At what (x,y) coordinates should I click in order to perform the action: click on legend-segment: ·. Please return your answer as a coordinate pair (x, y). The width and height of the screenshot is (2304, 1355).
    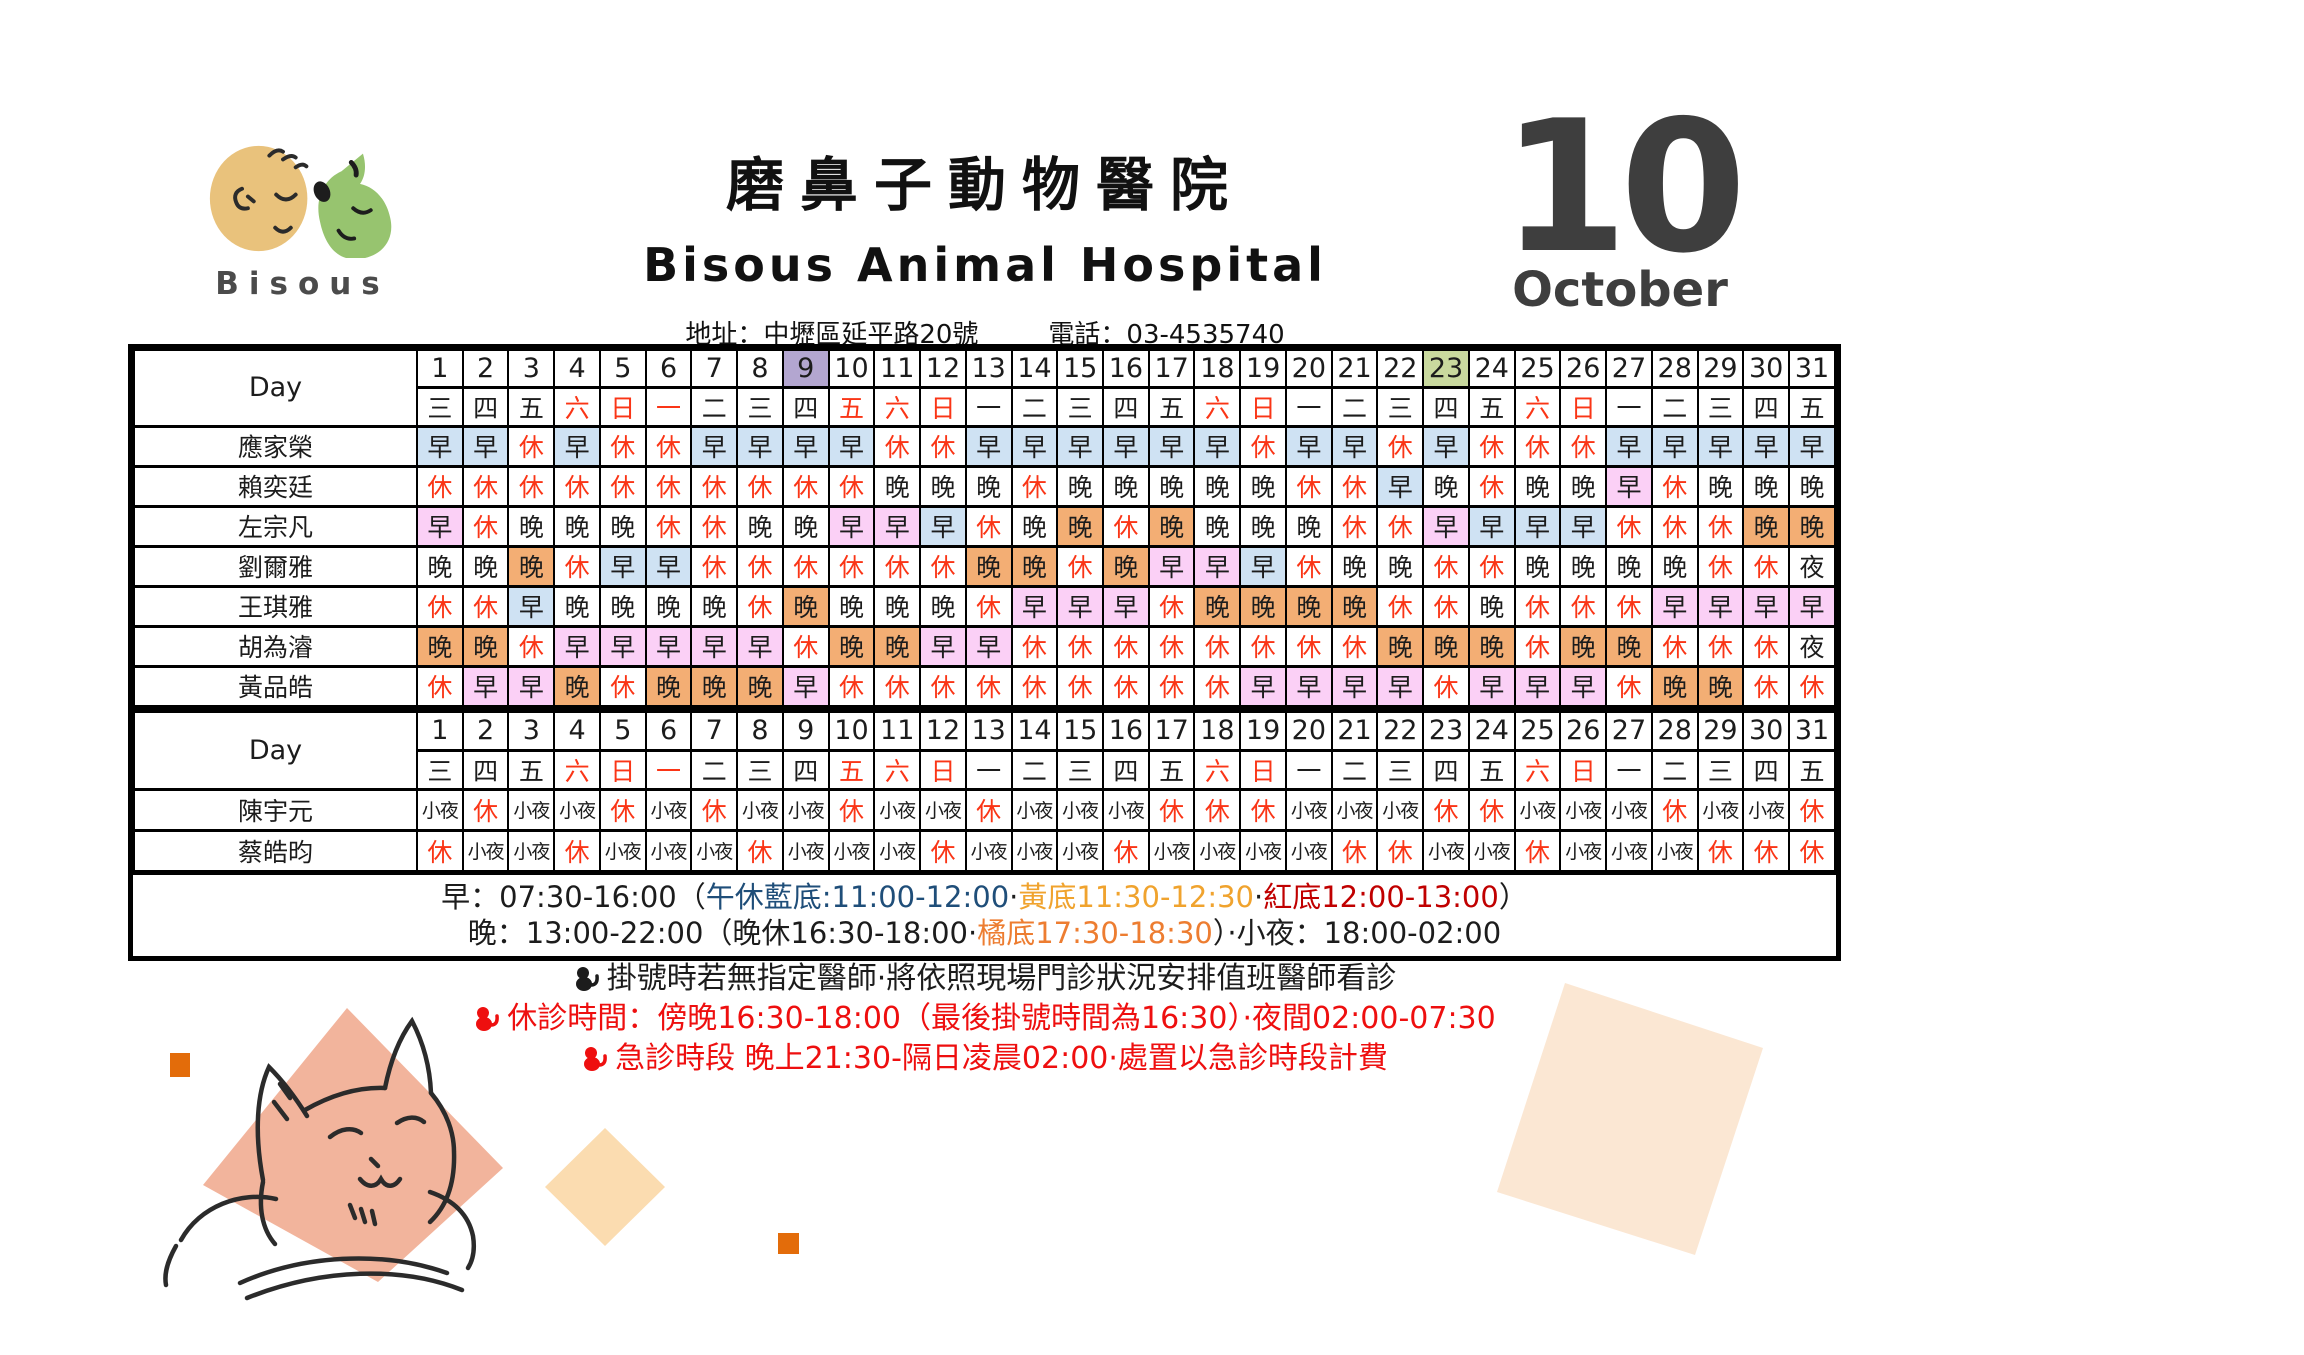
    Looking at the image, I should click on (1014, 897).